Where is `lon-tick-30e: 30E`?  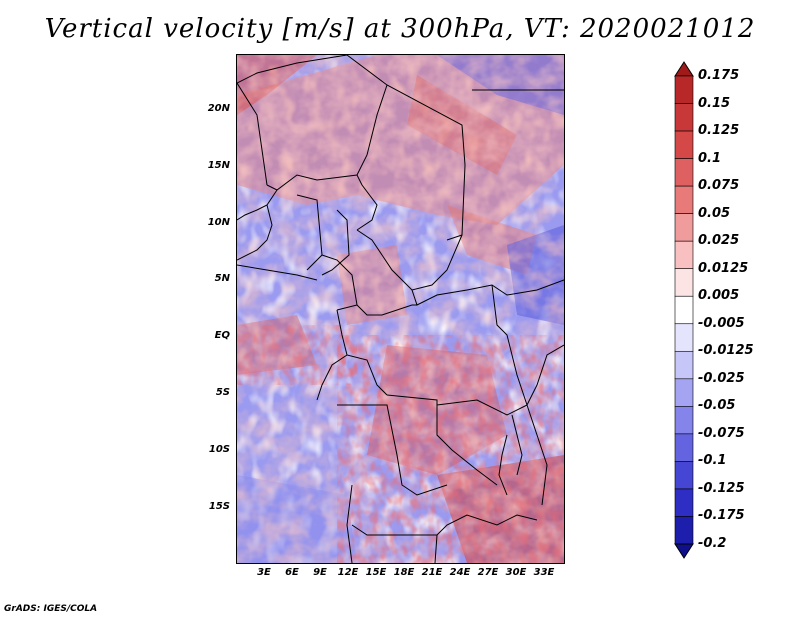 lon-tick-30e: 30E is located at coordinates (516, 572).